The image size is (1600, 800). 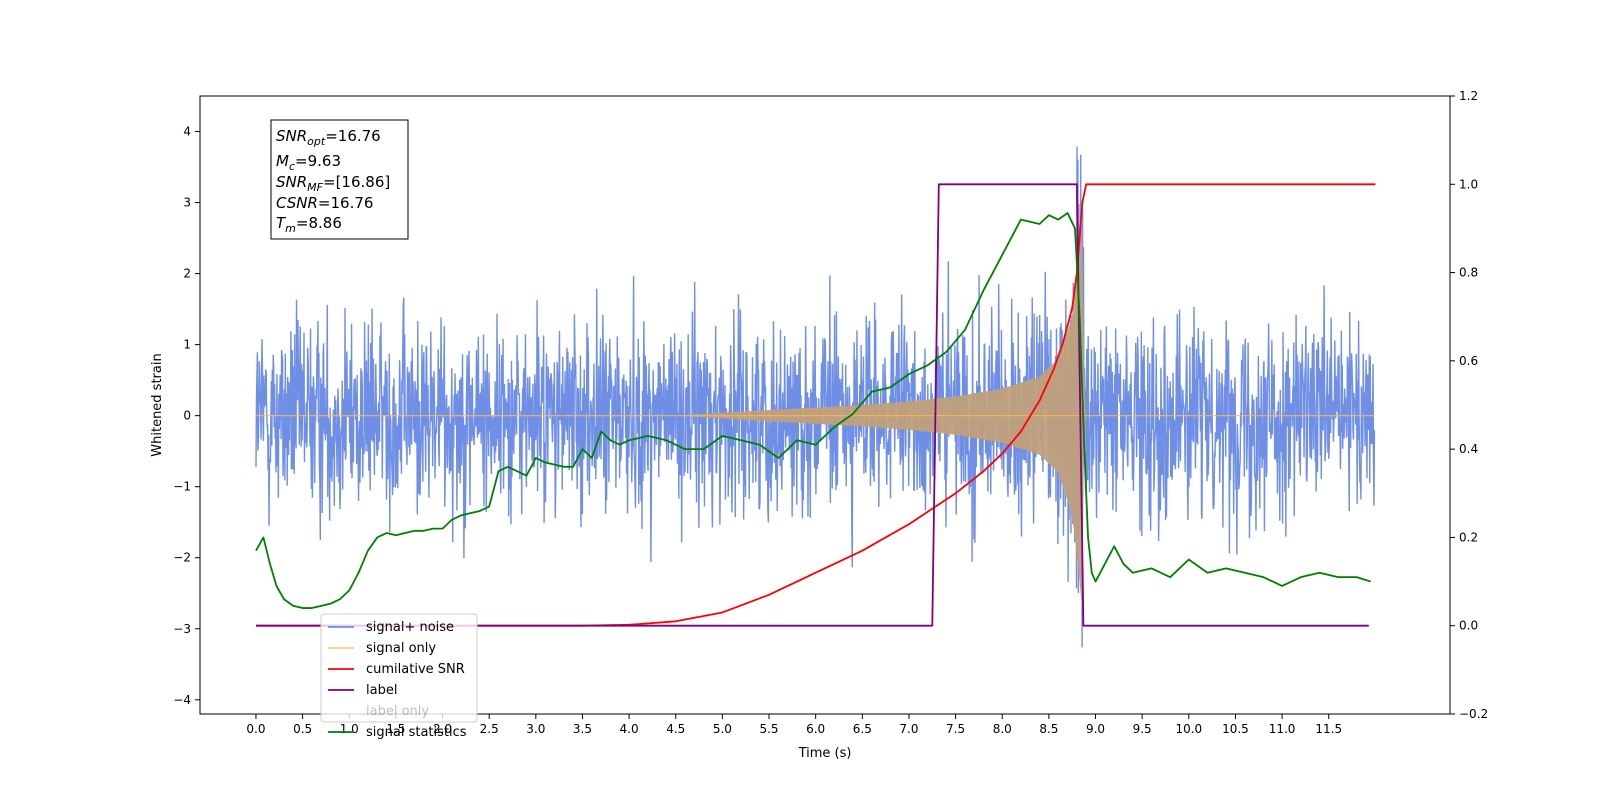 What do you see at coordinates (1469, 405) in the screenshot?
I see `y-axis-right: −0.2 0.0 0.2 0.4 0.6 0.8 1.0 1.2` at bounding box center [1469, 405].